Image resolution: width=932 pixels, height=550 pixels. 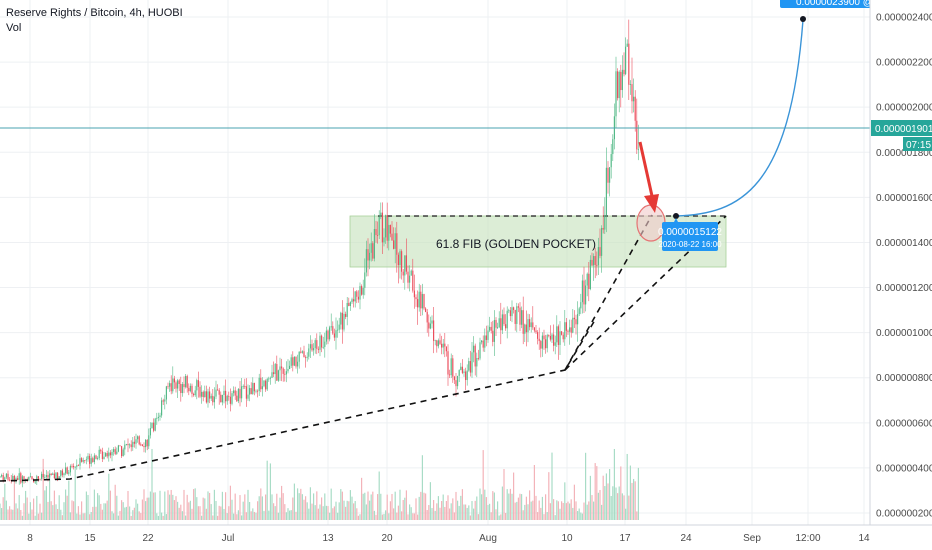 What do you see at coordinates (690, 234) in the screenshot?
I see `price-point-tag: 0.0000015122 2020-08-22 16:00` at bounding box center [690, 234].